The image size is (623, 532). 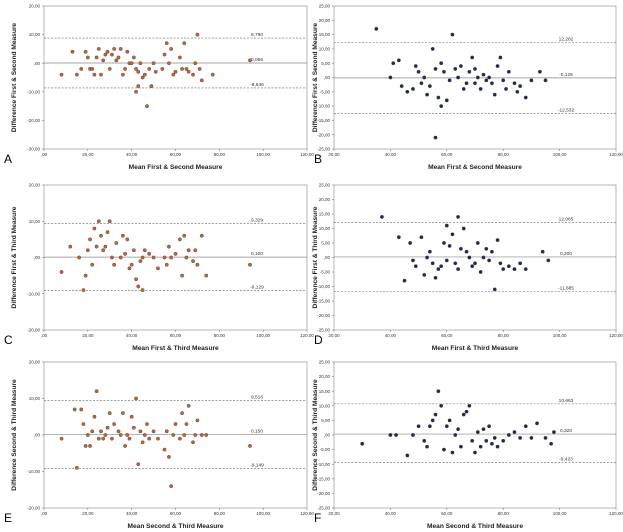 What do you see at coordinates (327, 435) in the screenshot?
I see `y-tick-label: ,00` at bounding box center [327, 435].